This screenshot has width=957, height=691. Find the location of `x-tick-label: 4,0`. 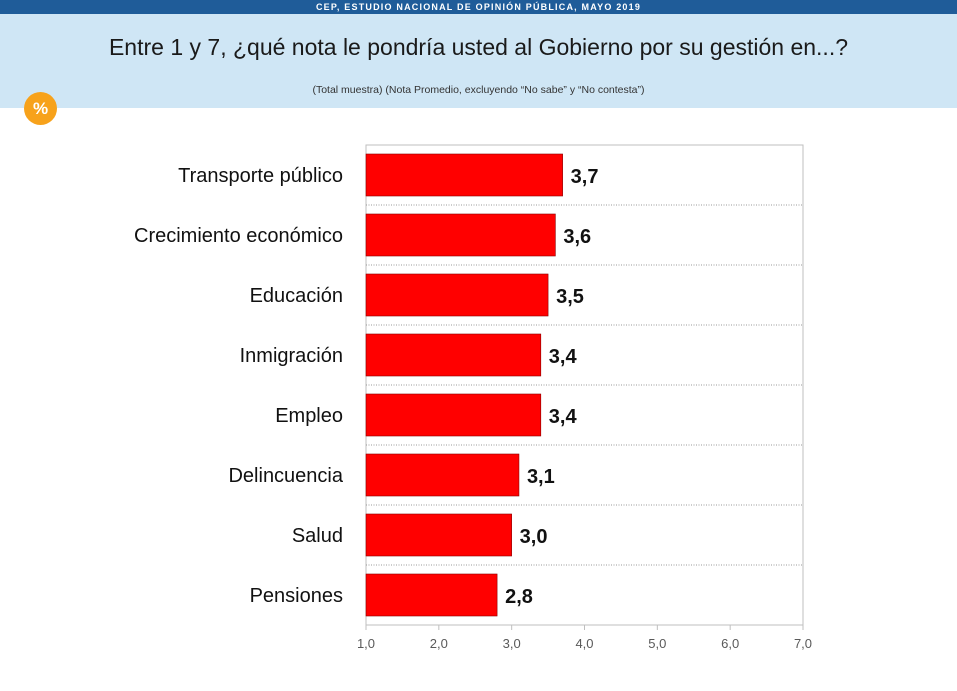

x-tick-label: 4,0 is located at coordinates (584, 643).